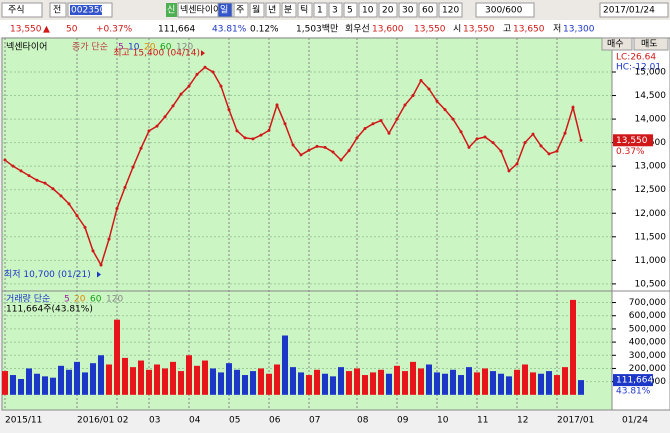 The height and width of the screenshot is (433, 670). Describe the element at coordinates (482, 421) in the screenshot. I see `x-tick-label: 11` at that location.